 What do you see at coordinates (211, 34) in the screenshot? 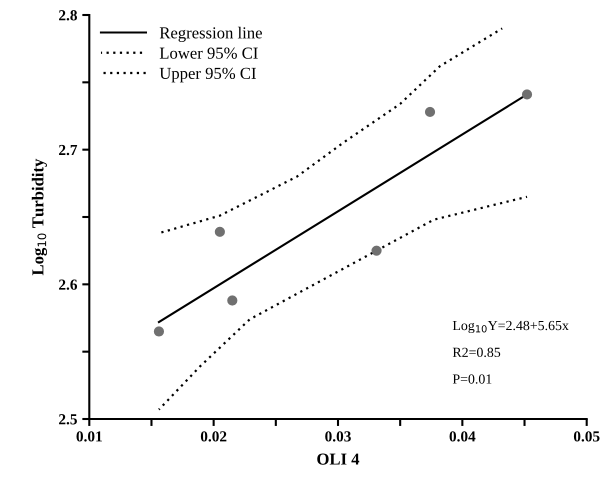
I see `legend-label: Regression line` at bounding box center [211, 34].